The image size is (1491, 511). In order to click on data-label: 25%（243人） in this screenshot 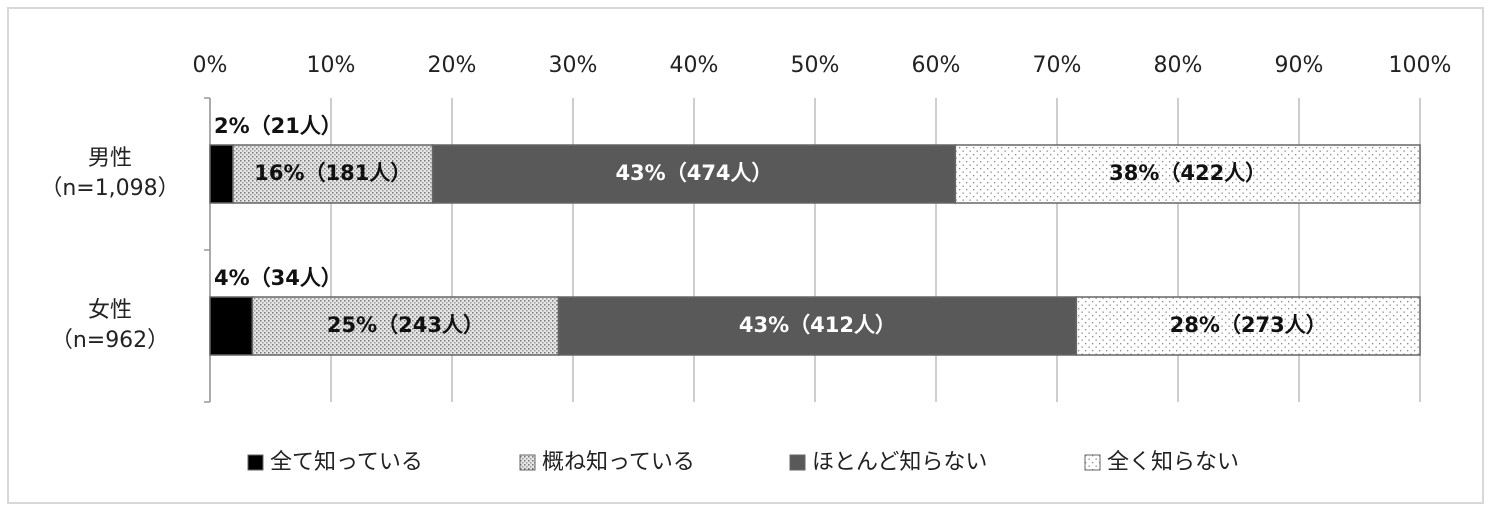, I will do `click(405, 325)`.